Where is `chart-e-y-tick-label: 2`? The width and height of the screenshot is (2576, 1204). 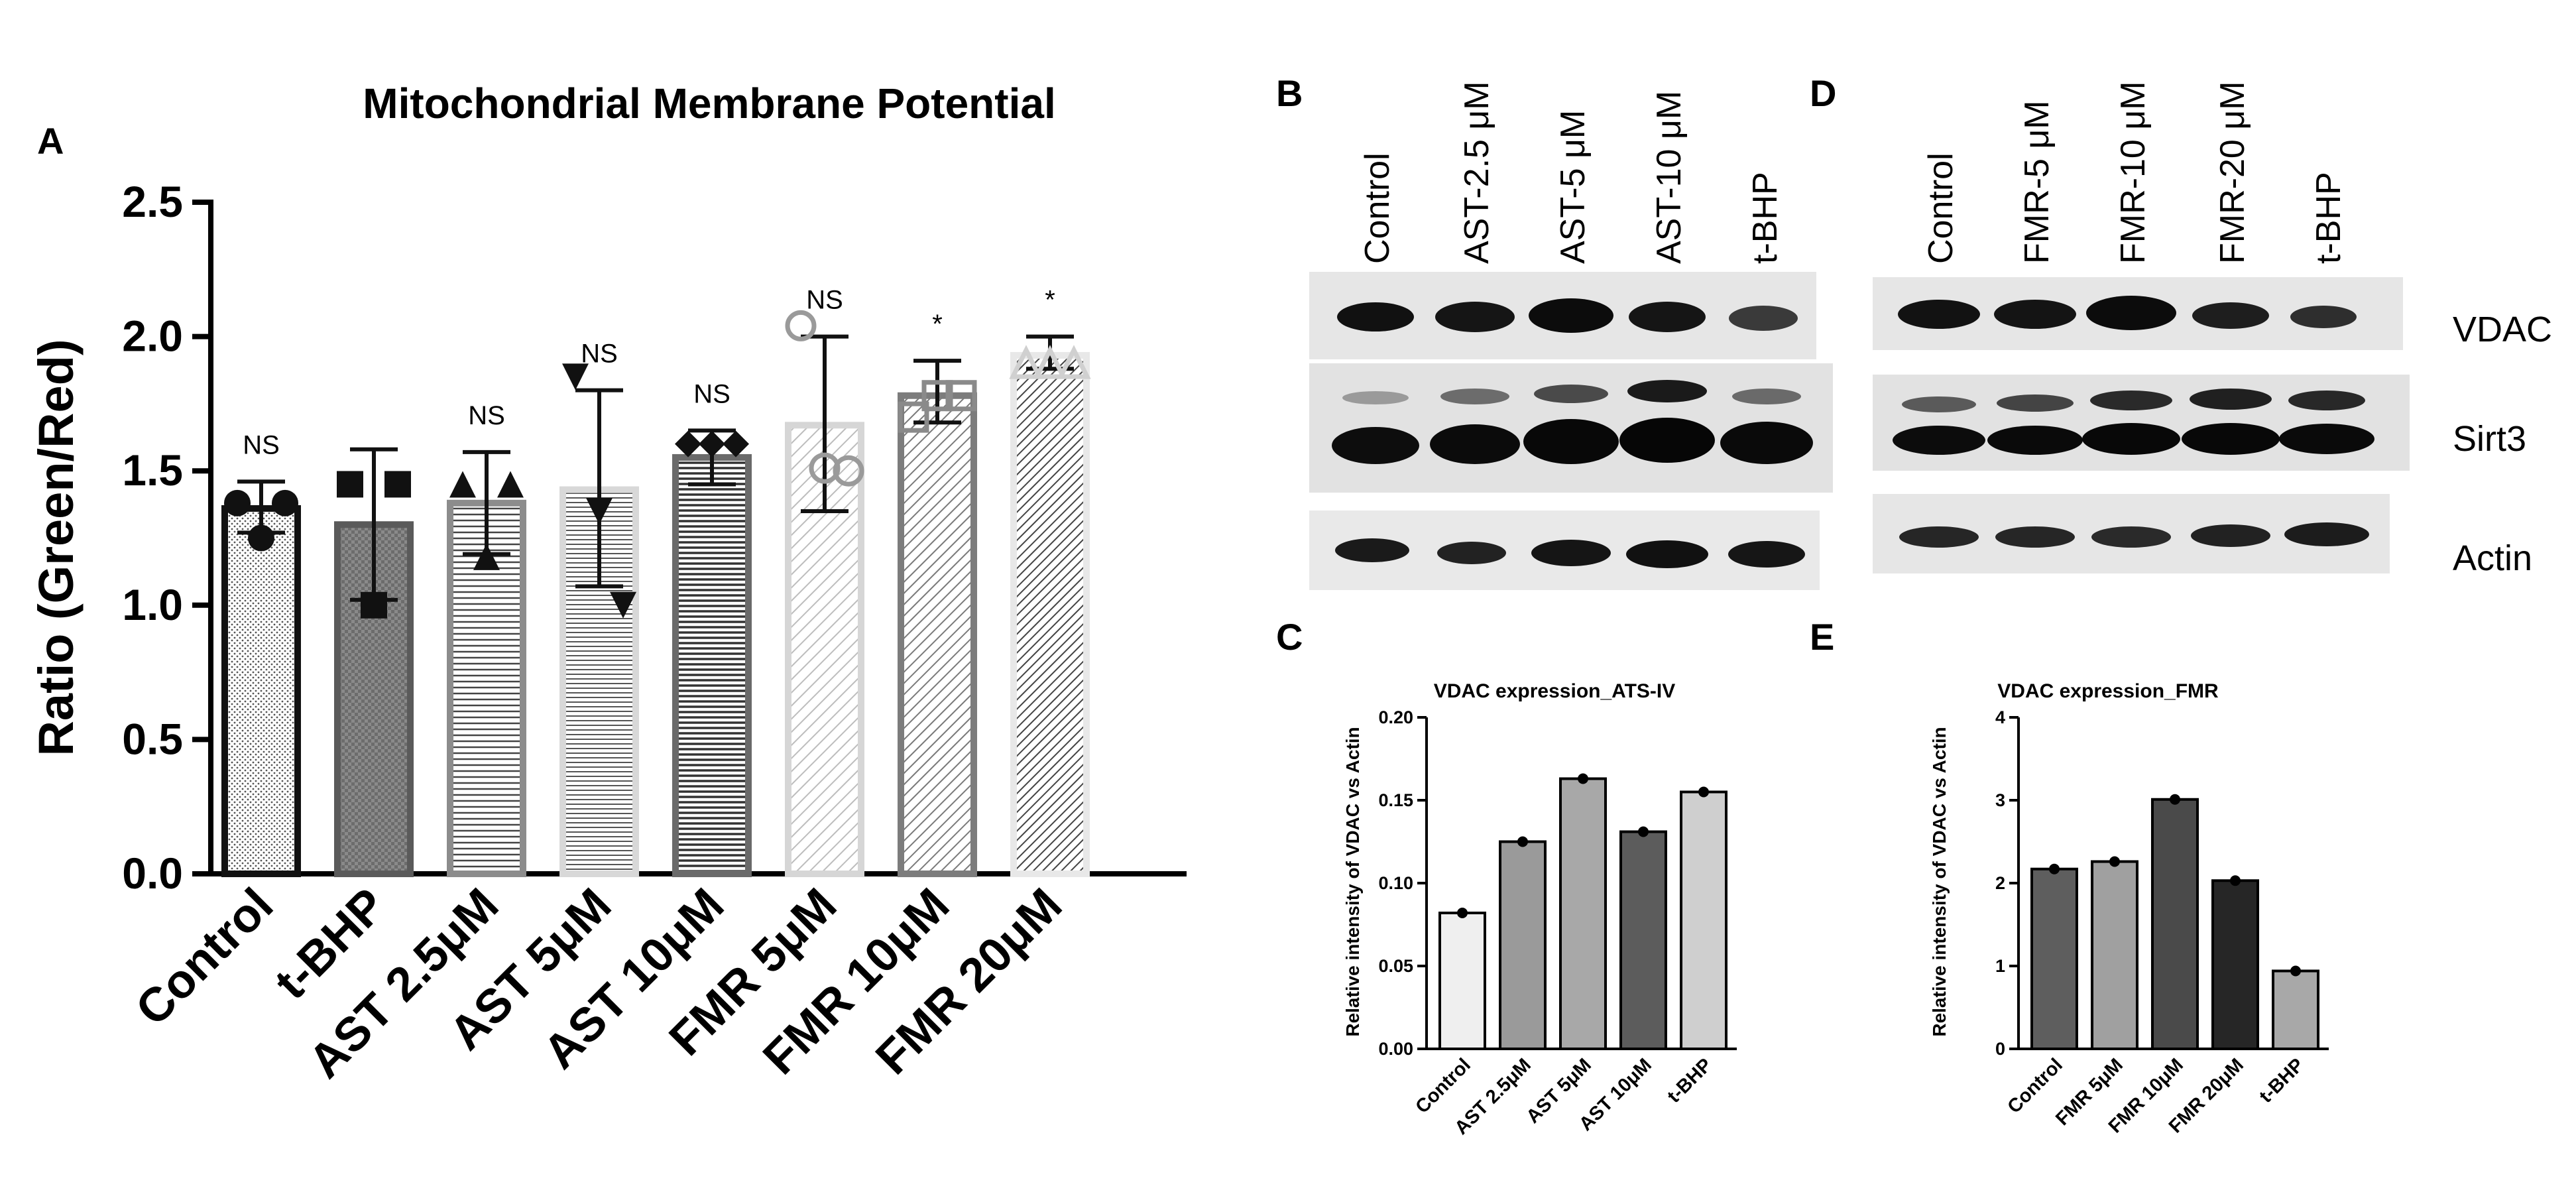 chart-e-y-tick-label: 2 is located at coordinates (2000, 883).